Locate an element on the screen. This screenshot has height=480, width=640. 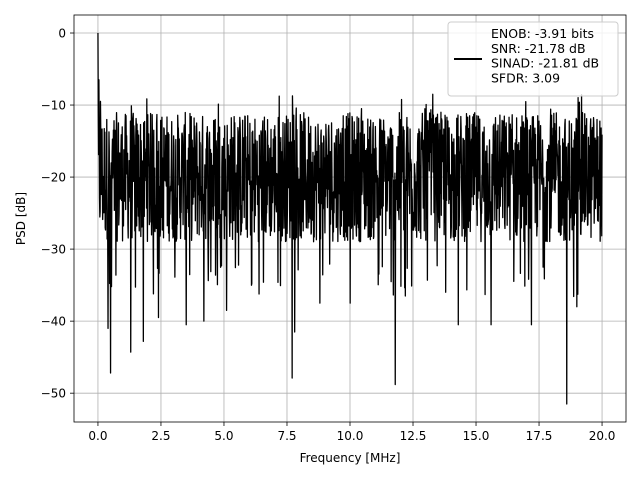
legend-entry: SINAD: -21.81 dB is located at coordinates (545, 63).